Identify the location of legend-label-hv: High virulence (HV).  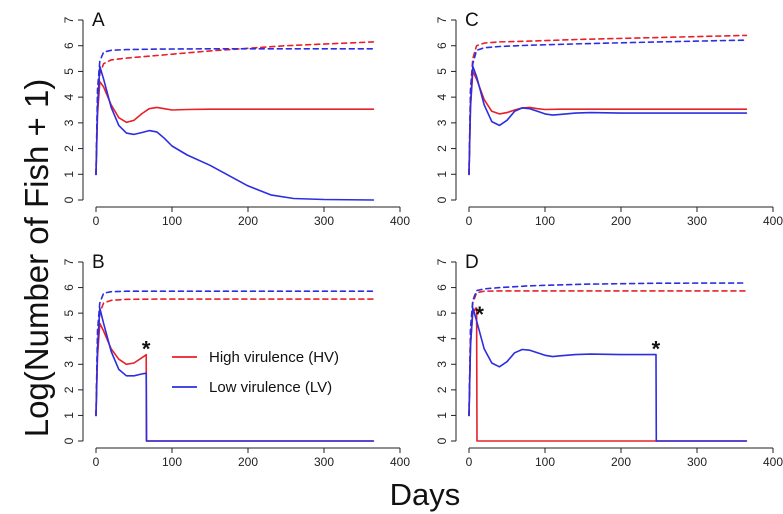
(274, 357).